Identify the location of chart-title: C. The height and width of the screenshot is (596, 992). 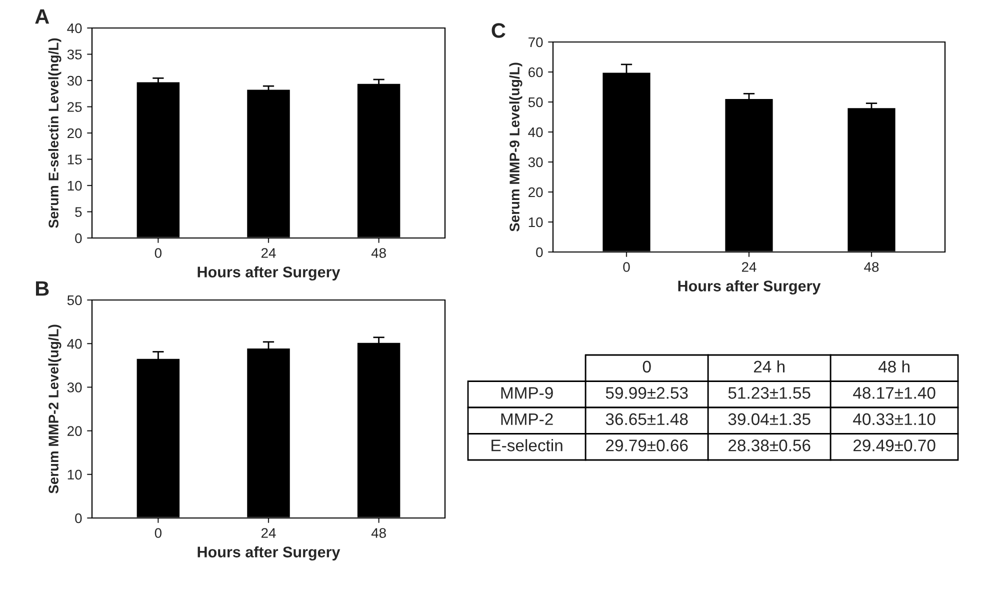
(499, 30).